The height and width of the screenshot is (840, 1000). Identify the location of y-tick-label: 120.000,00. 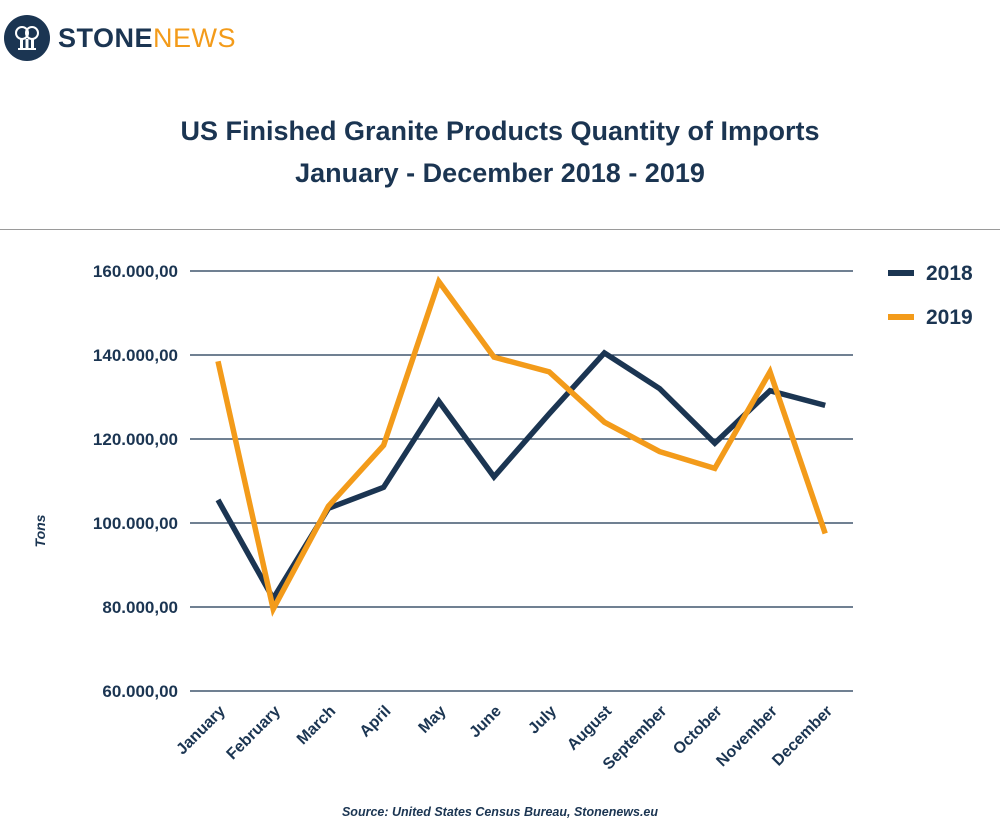
(135, 439).